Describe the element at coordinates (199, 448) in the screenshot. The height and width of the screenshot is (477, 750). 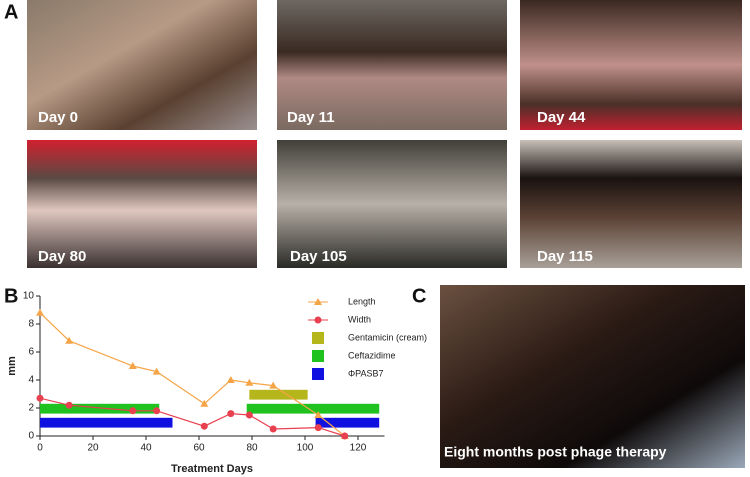
I see `x-tick-label: 60` at that location.